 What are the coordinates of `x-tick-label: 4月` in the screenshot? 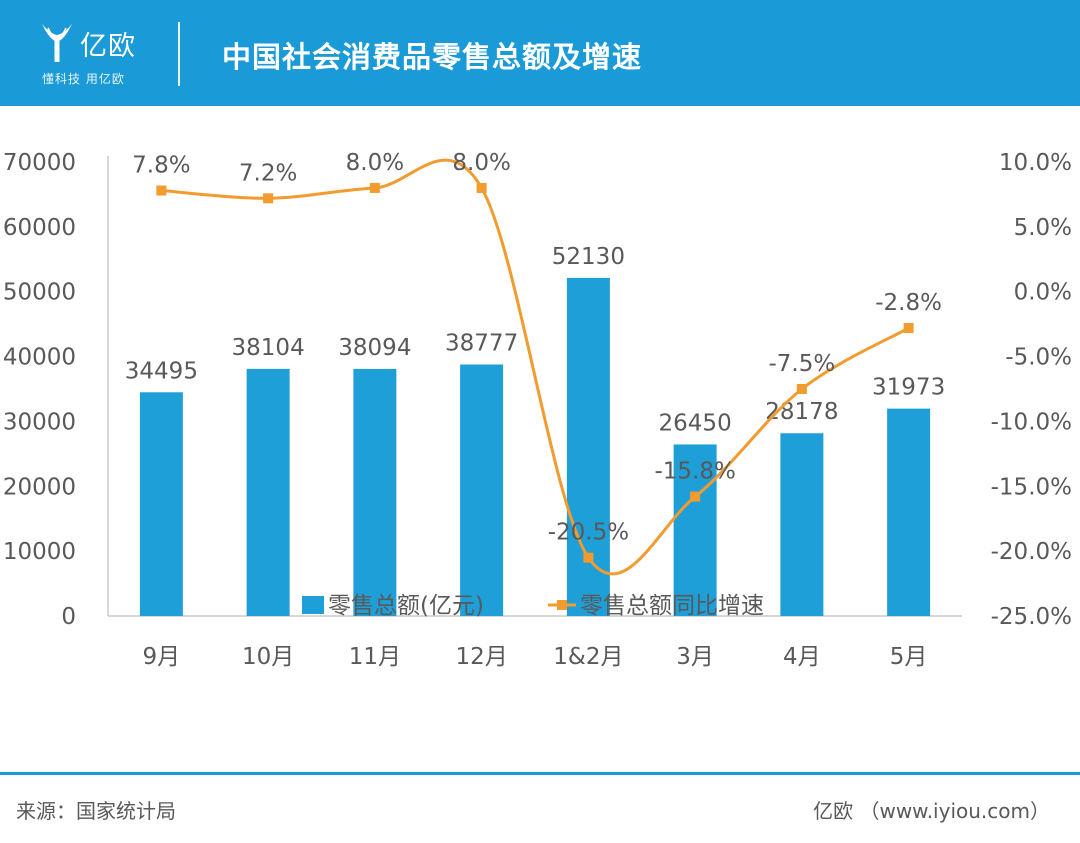 It's located at (802, 657).